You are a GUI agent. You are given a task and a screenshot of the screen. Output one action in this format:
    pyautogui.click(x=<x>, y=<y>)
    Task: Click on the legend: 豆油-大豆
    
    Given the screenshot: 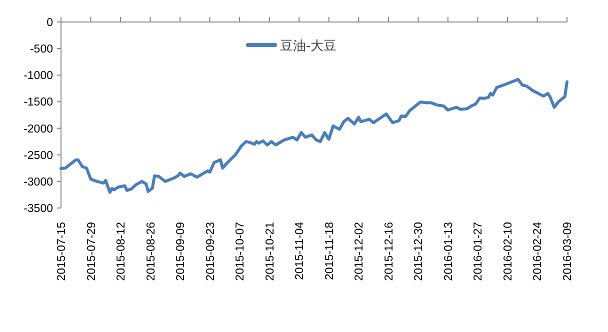 What is the action you would take?
    pyautogui.click(x=291, y=46)
    